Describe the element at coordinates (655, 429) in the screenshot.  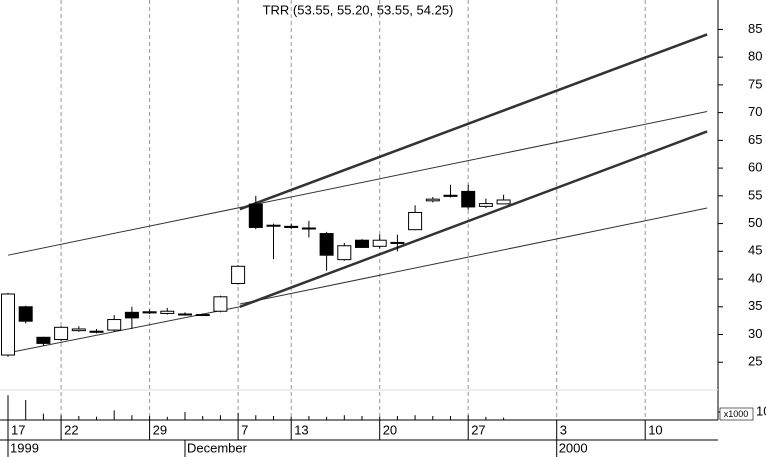
I see `x-tick-label: 10` at that location.